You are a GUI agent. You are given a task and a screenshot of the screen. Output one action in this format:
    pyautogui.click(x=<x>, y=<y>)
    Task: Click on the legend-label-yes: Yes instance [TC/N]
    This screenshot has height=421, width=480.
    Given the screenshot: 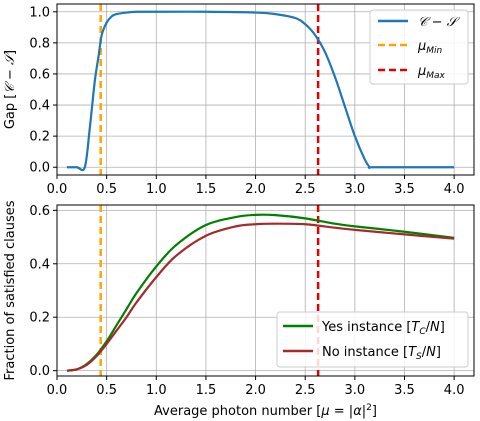 What is the action you would take?
    pyautogui.click(x=383, y=328)
    